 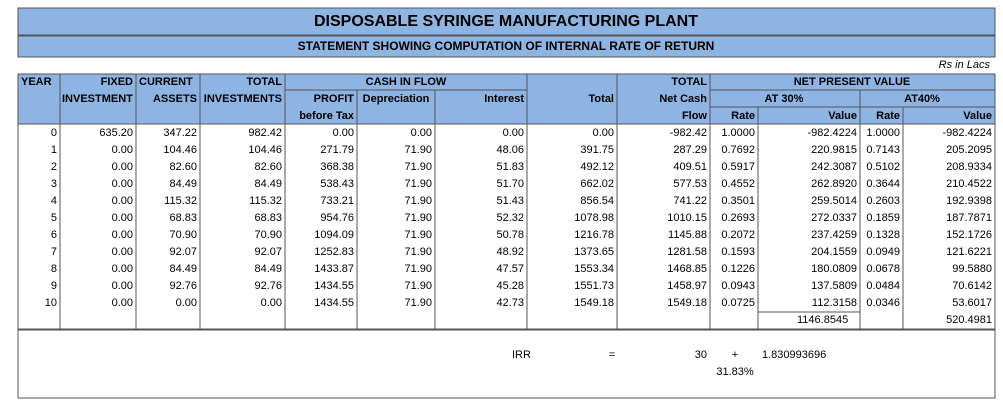 What do you see at coordinates (738, 286) in the screenshot?
I see `cell: 0.0943` at bounding box center [738, 286].